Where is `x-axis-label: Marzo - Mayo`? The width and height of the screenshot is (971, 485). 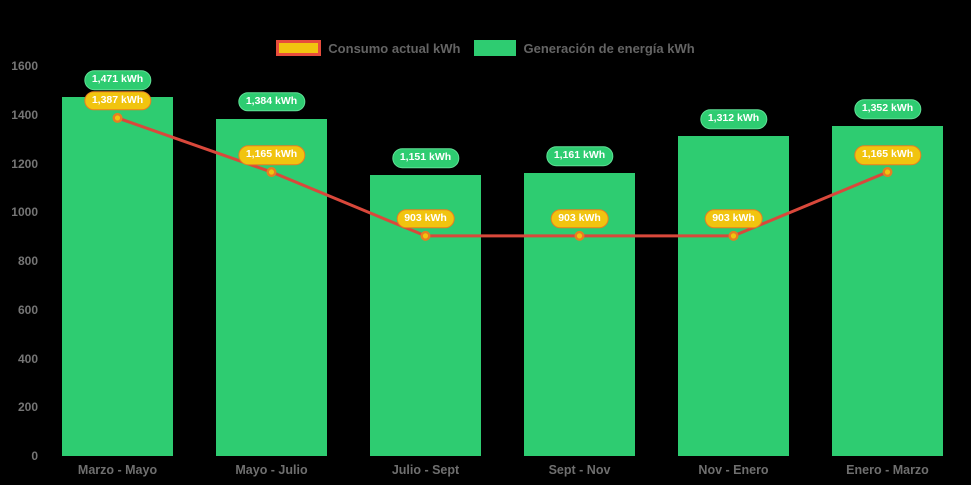 x-axis-label: Marzo - Mayo is located at coordinates (117, 470).